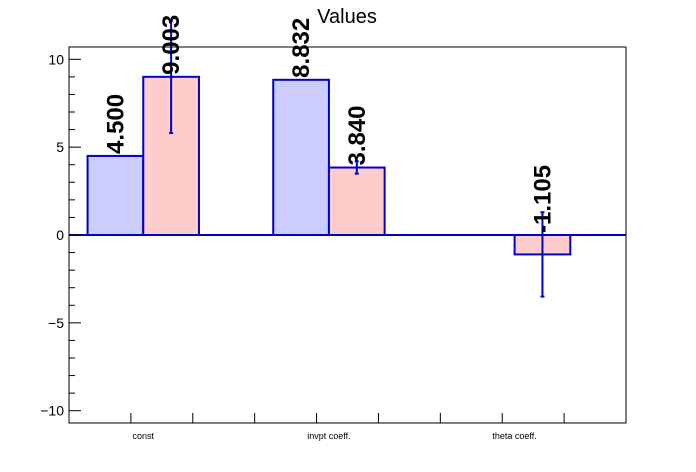 This screenshot has height=472, width=696. I want to click on y-tick-label: 5, so click(60, 147).